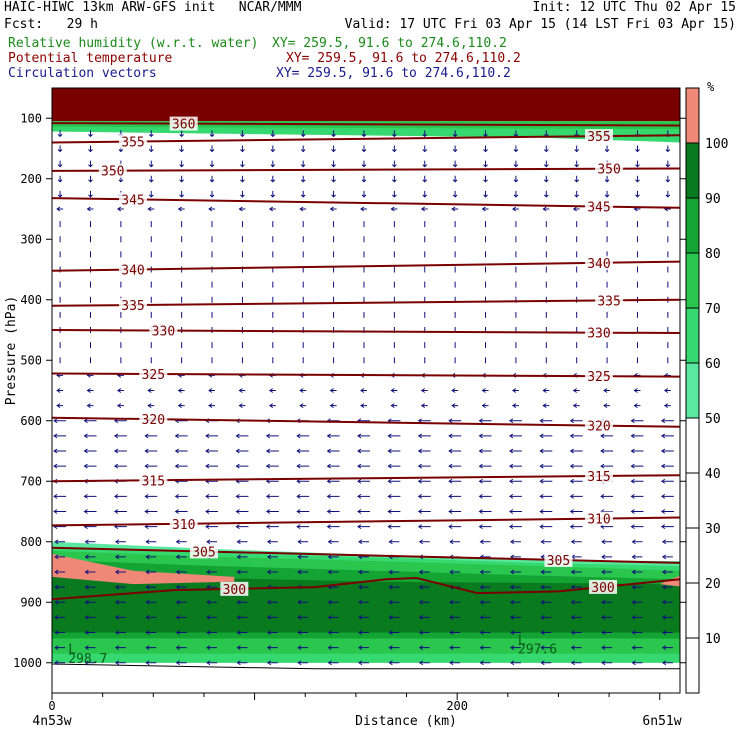  Describe the element at coordinates (31, 602) in the screenshot. I see `y-tick-label: 900` at that location.